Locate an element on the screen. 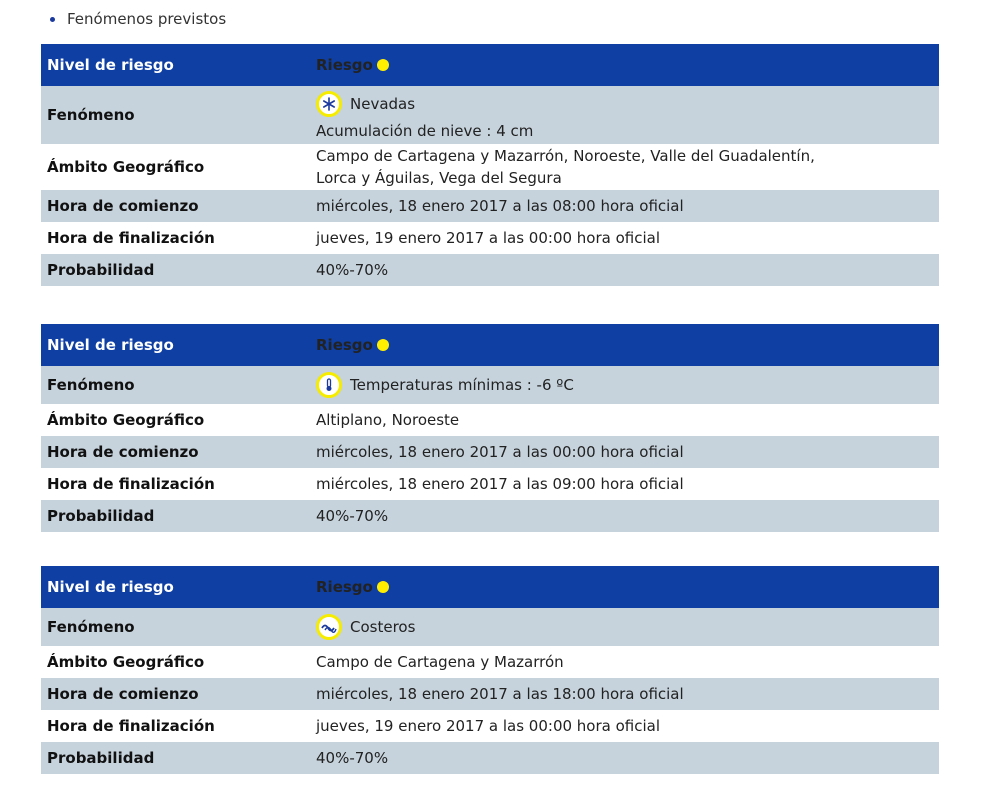  fenomeno-value: Temperaturas mínimas : -6 ºC is located at coordinates (462, 385).